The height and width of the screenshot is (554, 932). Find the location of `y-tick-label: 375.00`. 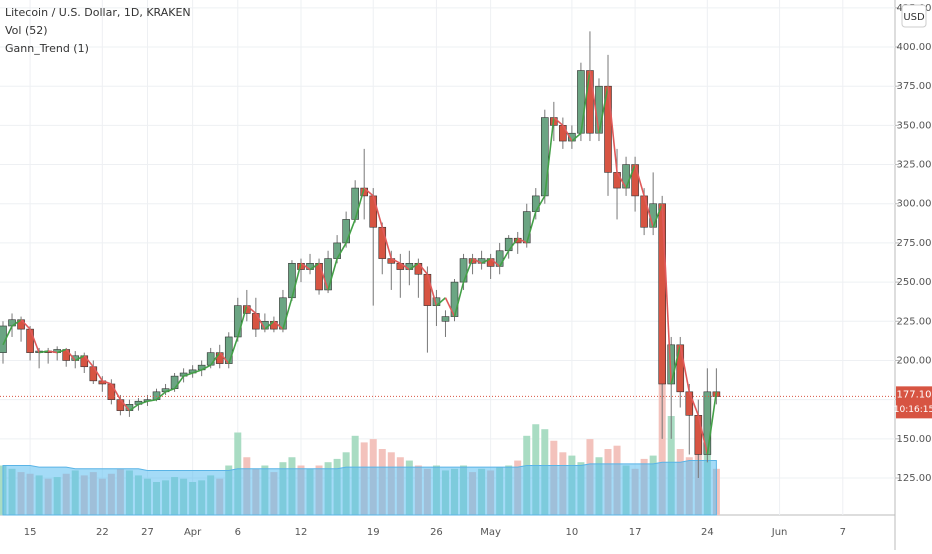

y-tick-label: 375.00 is located at coordinates (914, 86).